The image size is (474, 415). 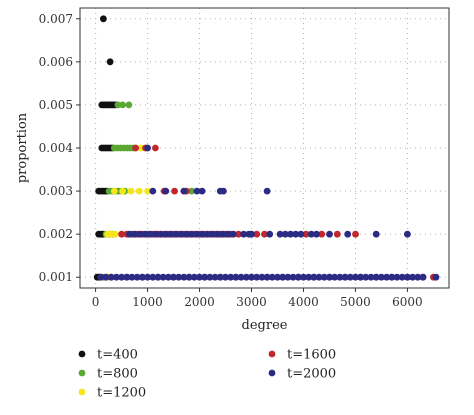 I want to click on y-axis-ticks: 0.001 0.002 0.003 0.004 0.005 0.006 0.007, so click(x=59, y=148).